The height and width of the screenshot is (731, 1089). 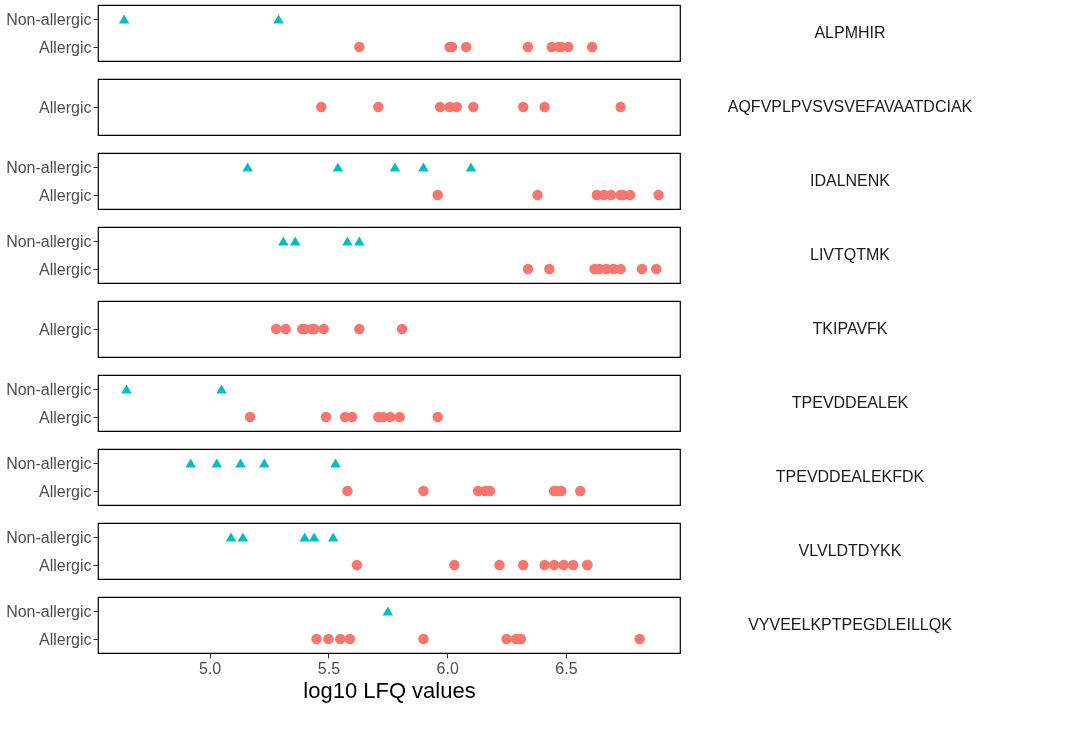 What do you see at coordinates (850, 624) in the screenshot?
I see `text: VYVEELKPTPEGDLEILLQK` at bounding box center [850, 624].